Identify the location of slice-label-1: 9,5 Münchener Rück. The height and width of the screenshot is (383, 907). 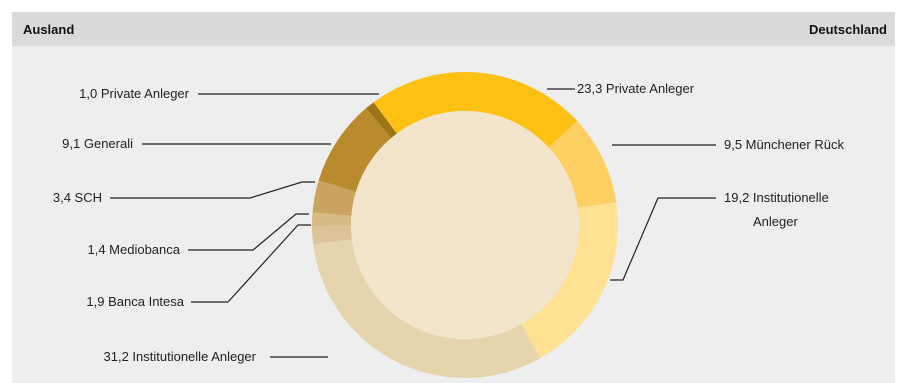
(784, 144).